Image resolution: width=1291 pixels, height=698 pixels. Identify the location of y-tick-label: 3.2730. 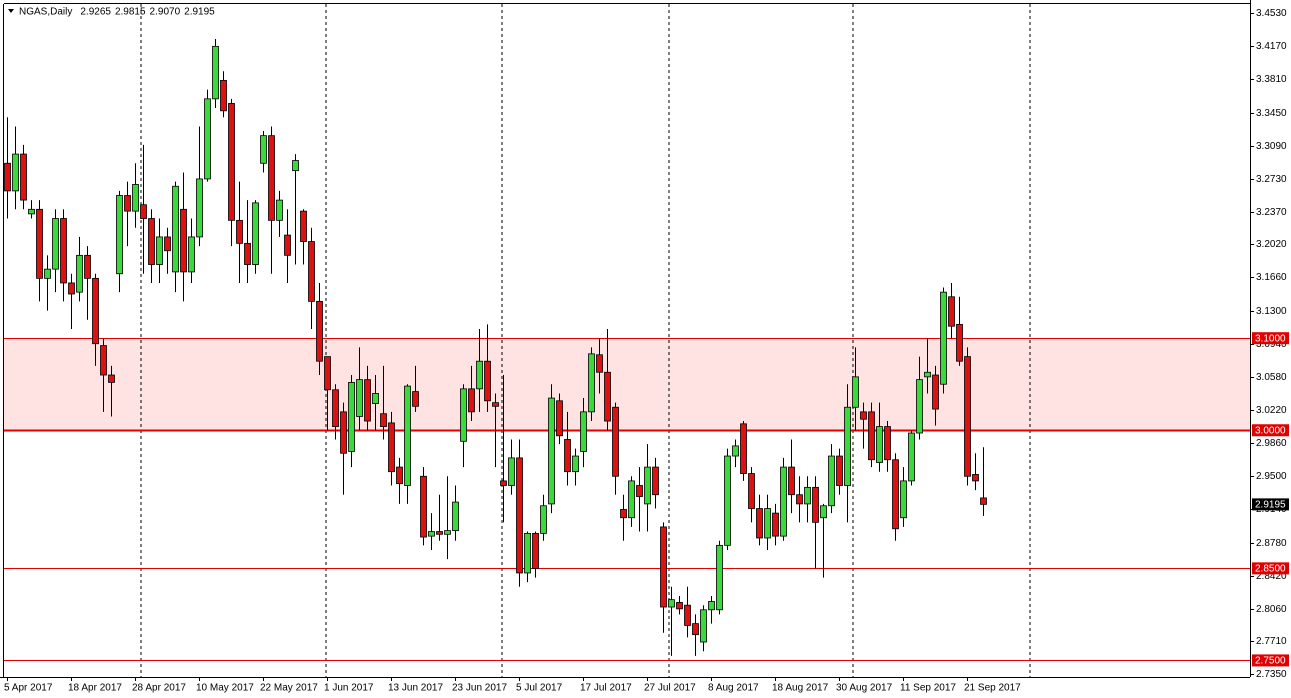
(1271, 179).